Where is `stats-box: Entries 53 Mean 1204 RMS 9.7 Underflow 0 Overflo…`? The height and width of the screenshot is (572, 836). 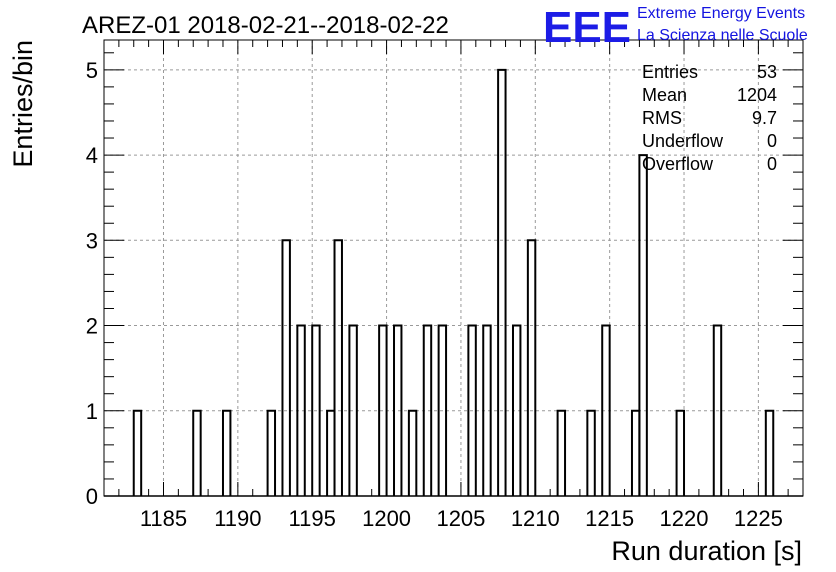
stats-box: Entries 53 Mean 1204 RMS 9.7 Underflow 0 Overflo… is located at coordinates (709, 118).